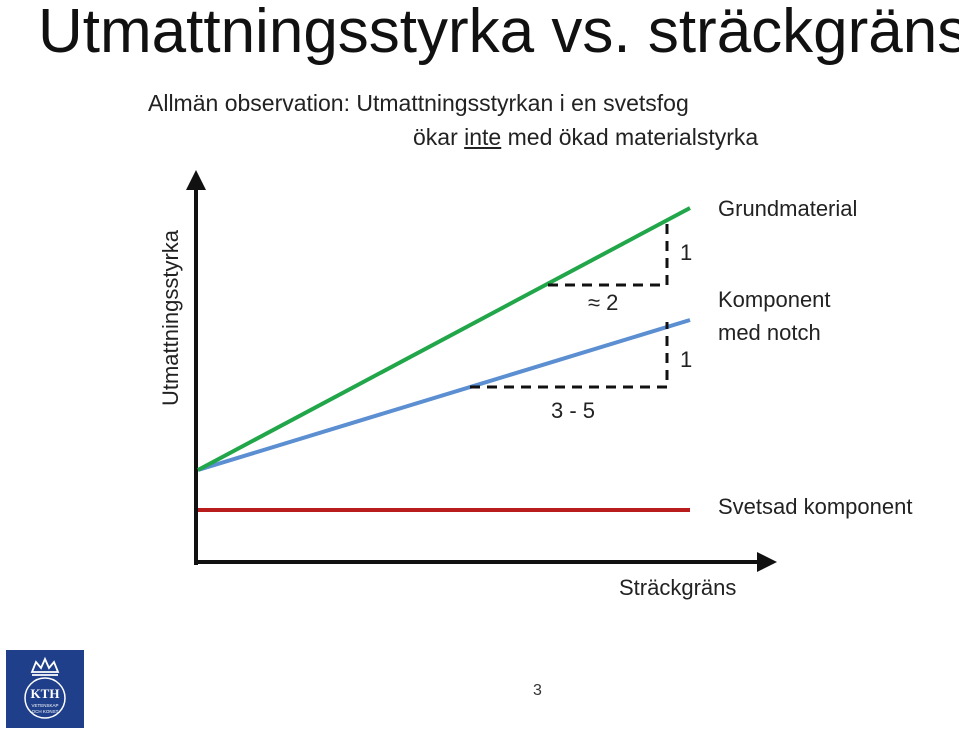  I want to click on lower-rise-label: 1, so click(686, 359).